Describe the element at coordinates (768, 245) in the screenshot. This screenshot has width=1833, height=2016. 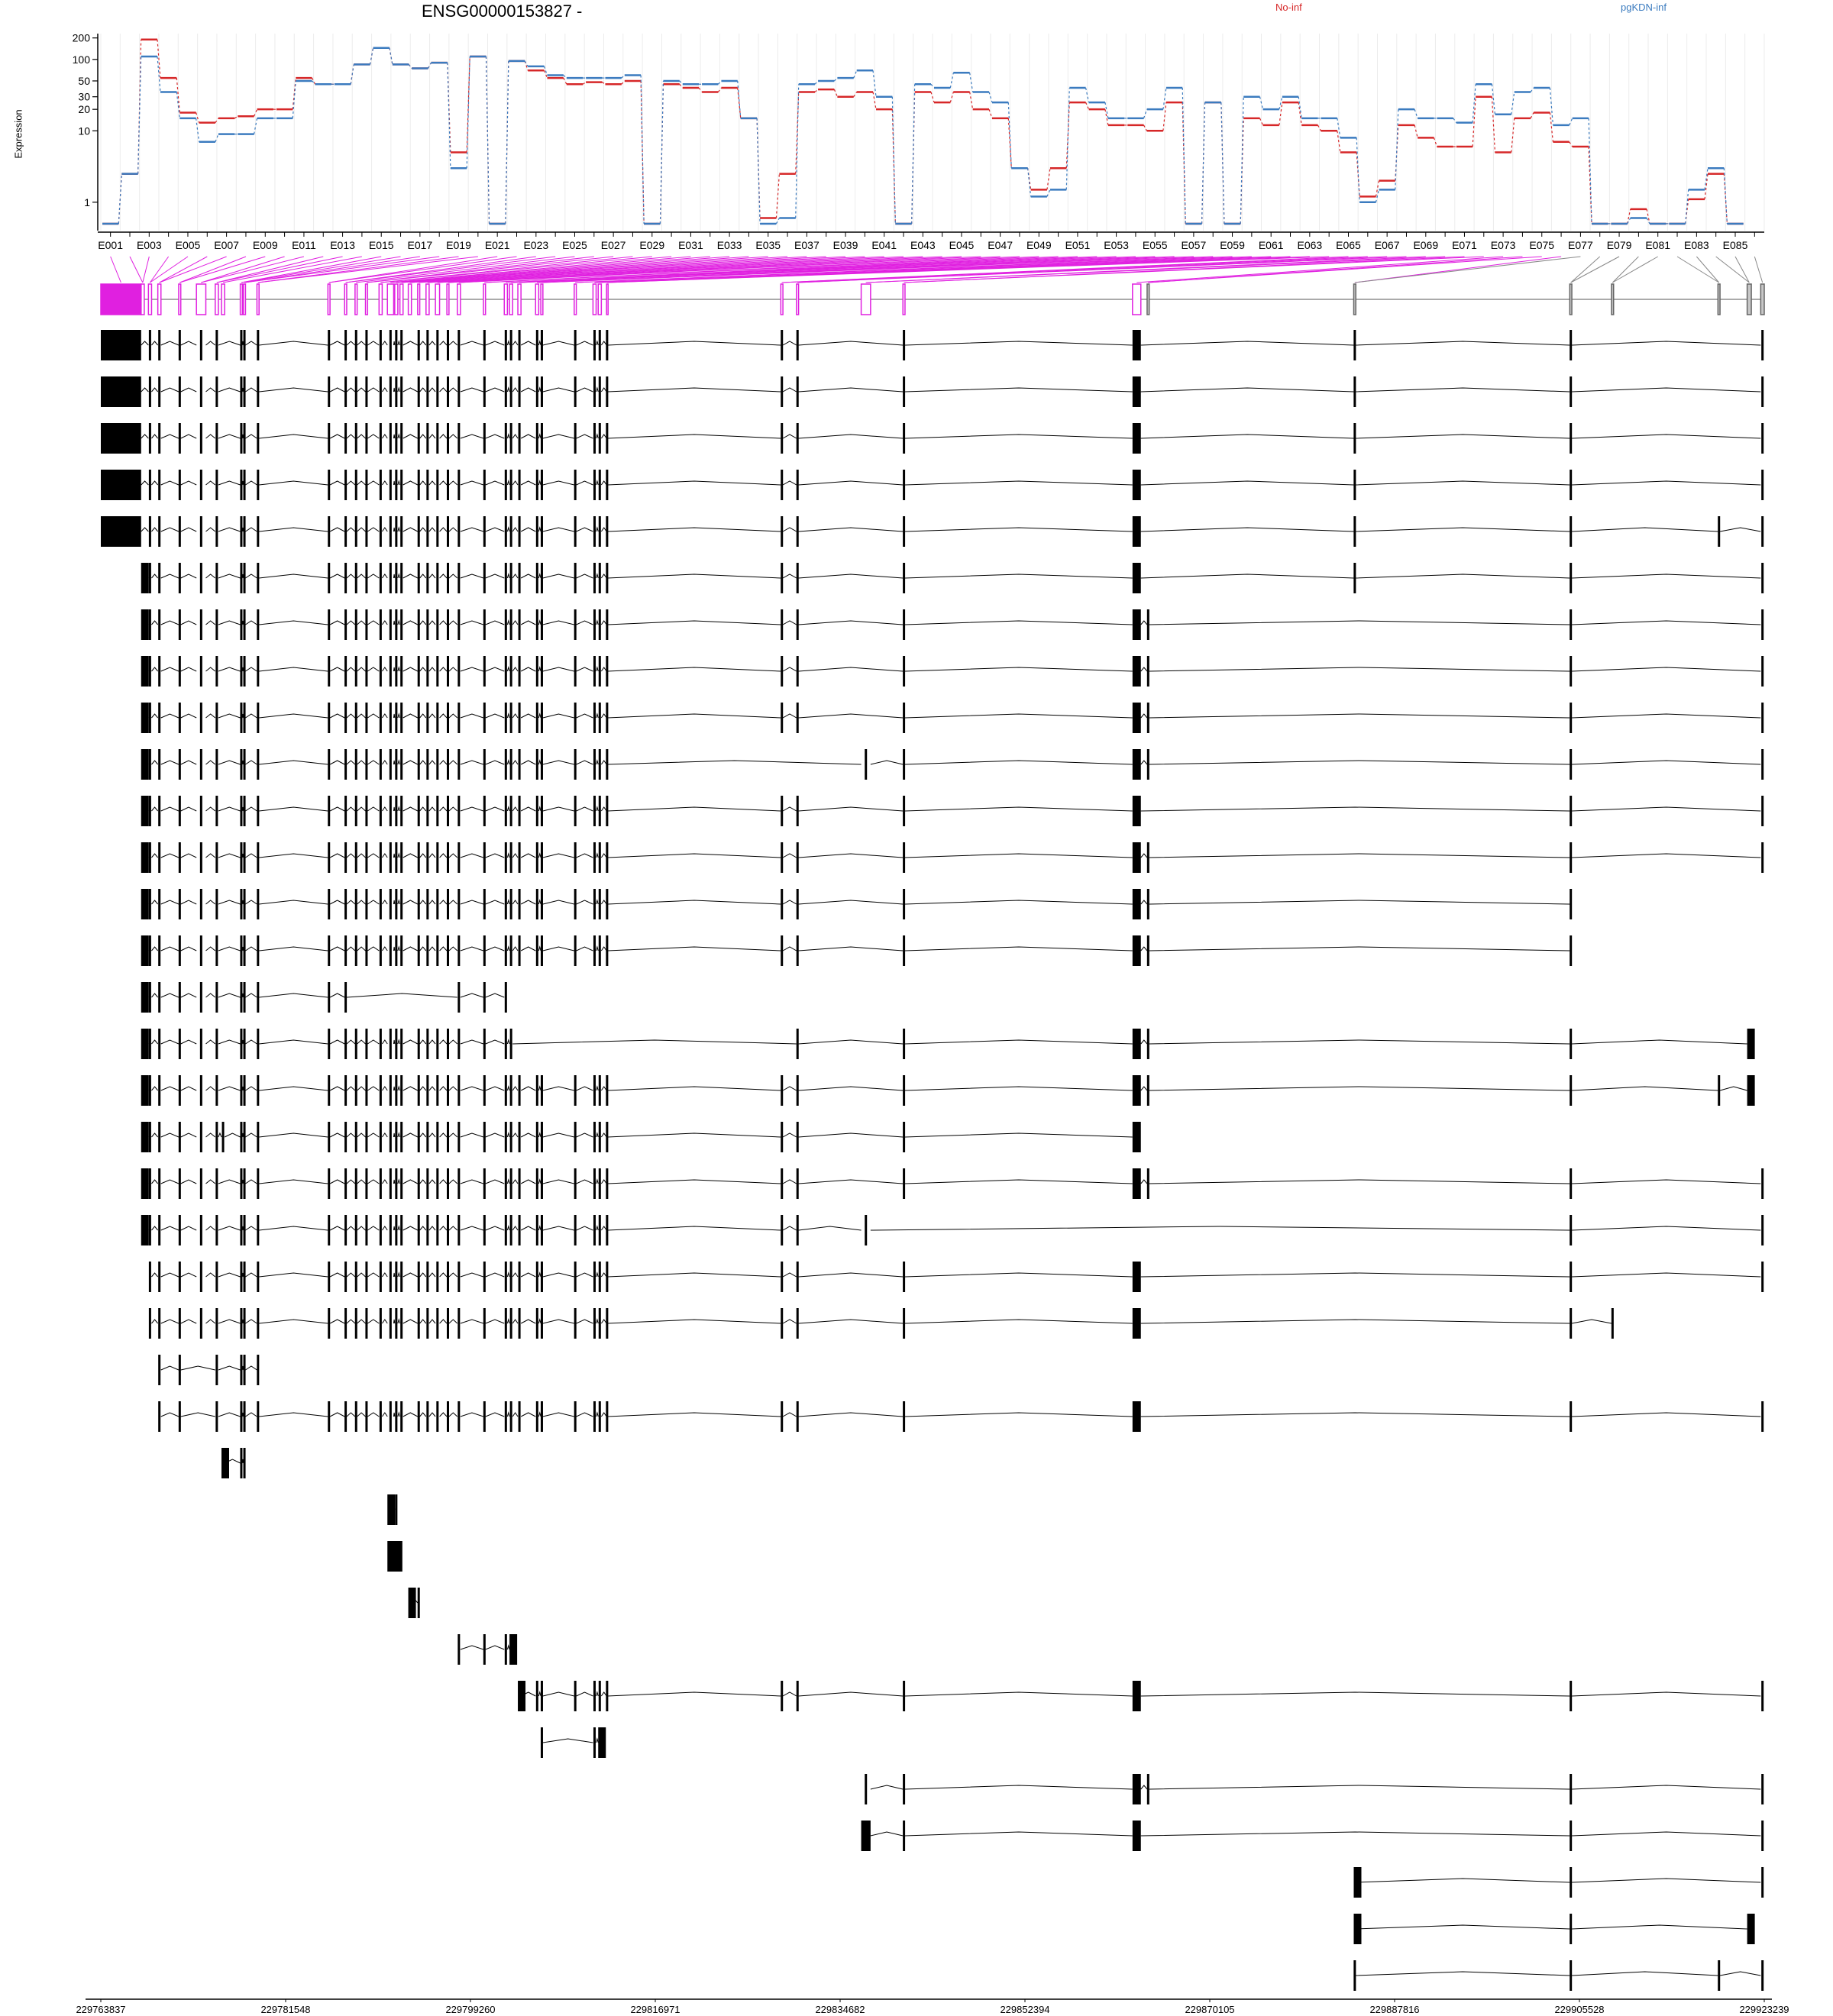
I see `x-tick-label: E035` at that location.